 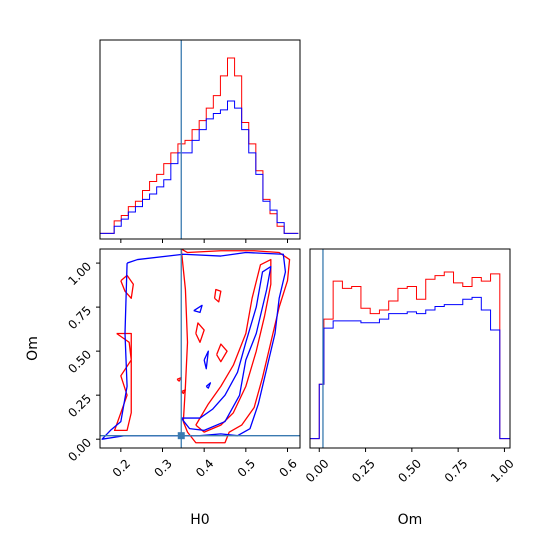 I want to click on x-tick-label: 0.2, so click(x=121, y=467).